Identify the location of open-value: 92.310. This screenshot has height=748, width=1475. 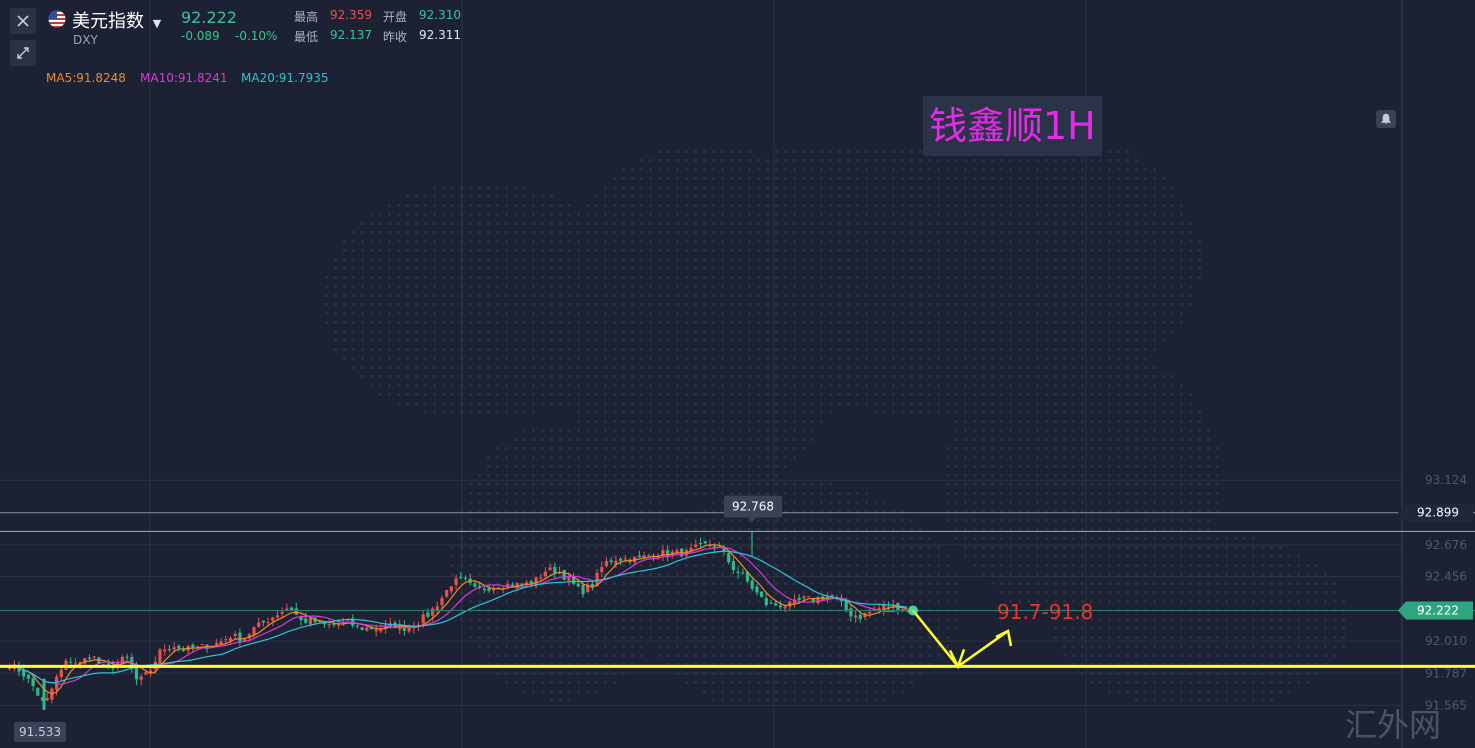
(440, 15).